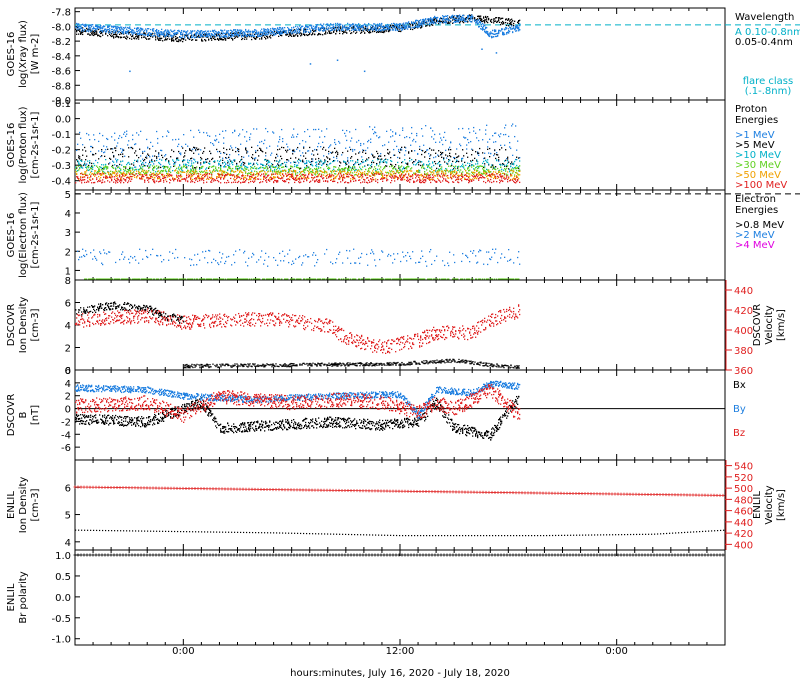 The height and width of the screenshot is (684, 800). Describe the element at coordinates (61, 72) in the screenshot. I see `y-tick-label: -8.6` at that location.